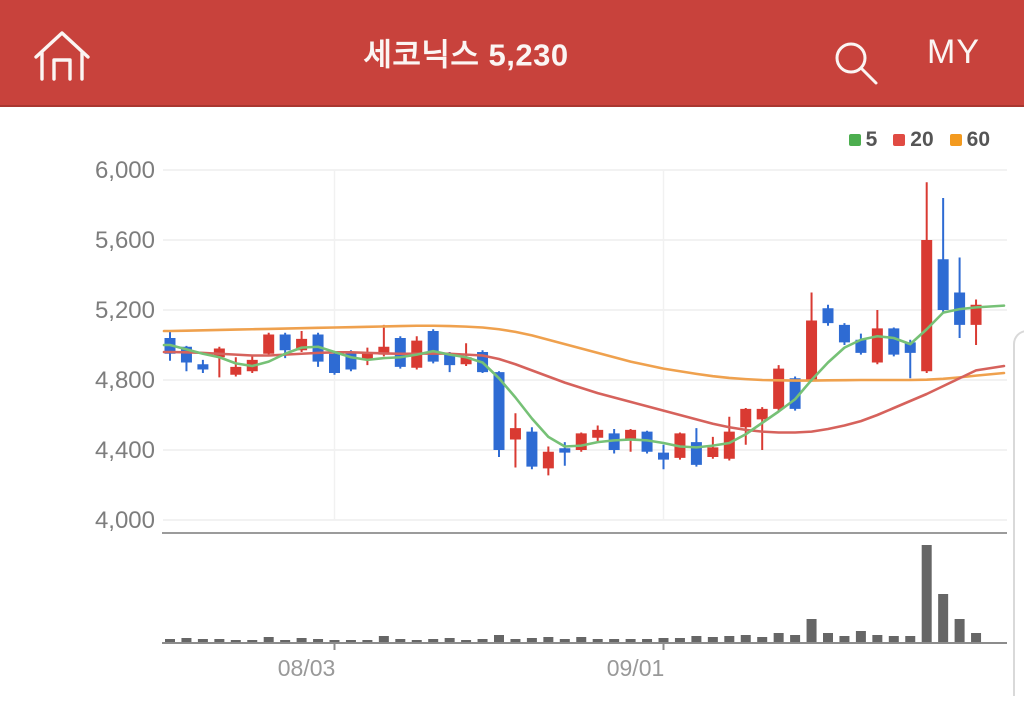 The width and height of the screenshot is (1024, 707). What do you see at coordinates (573, 594) in the screenshot?
I see `volume-layer` at bounding box center [573, 594].